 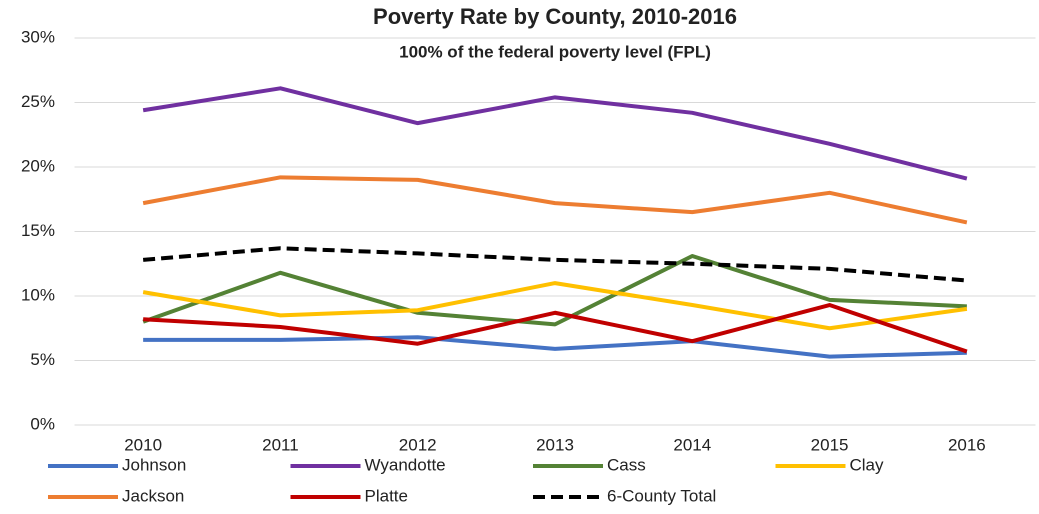 I want to click on legend-label: 6-County Total, so click(x=661, y=495).